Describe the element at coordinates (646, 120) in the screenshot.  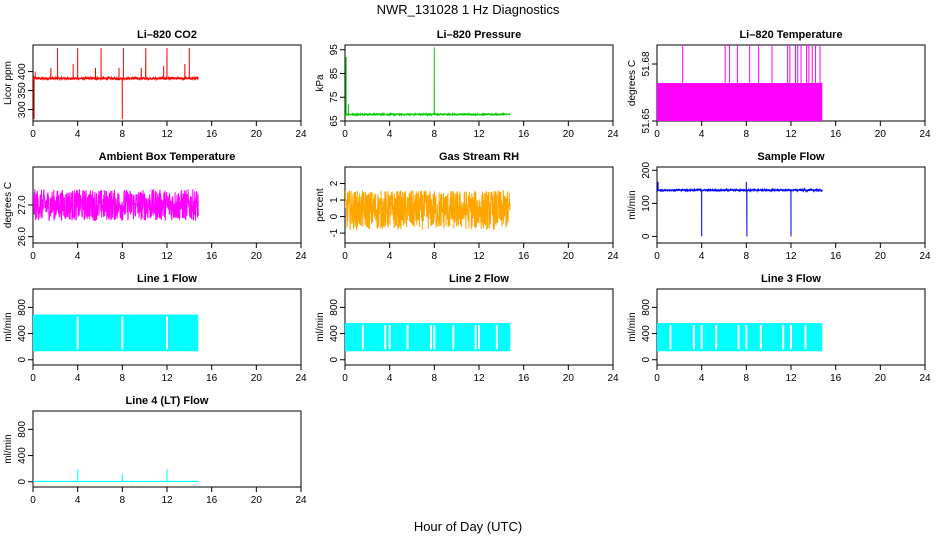
I see `y-tick-label: 51.65` at that location.